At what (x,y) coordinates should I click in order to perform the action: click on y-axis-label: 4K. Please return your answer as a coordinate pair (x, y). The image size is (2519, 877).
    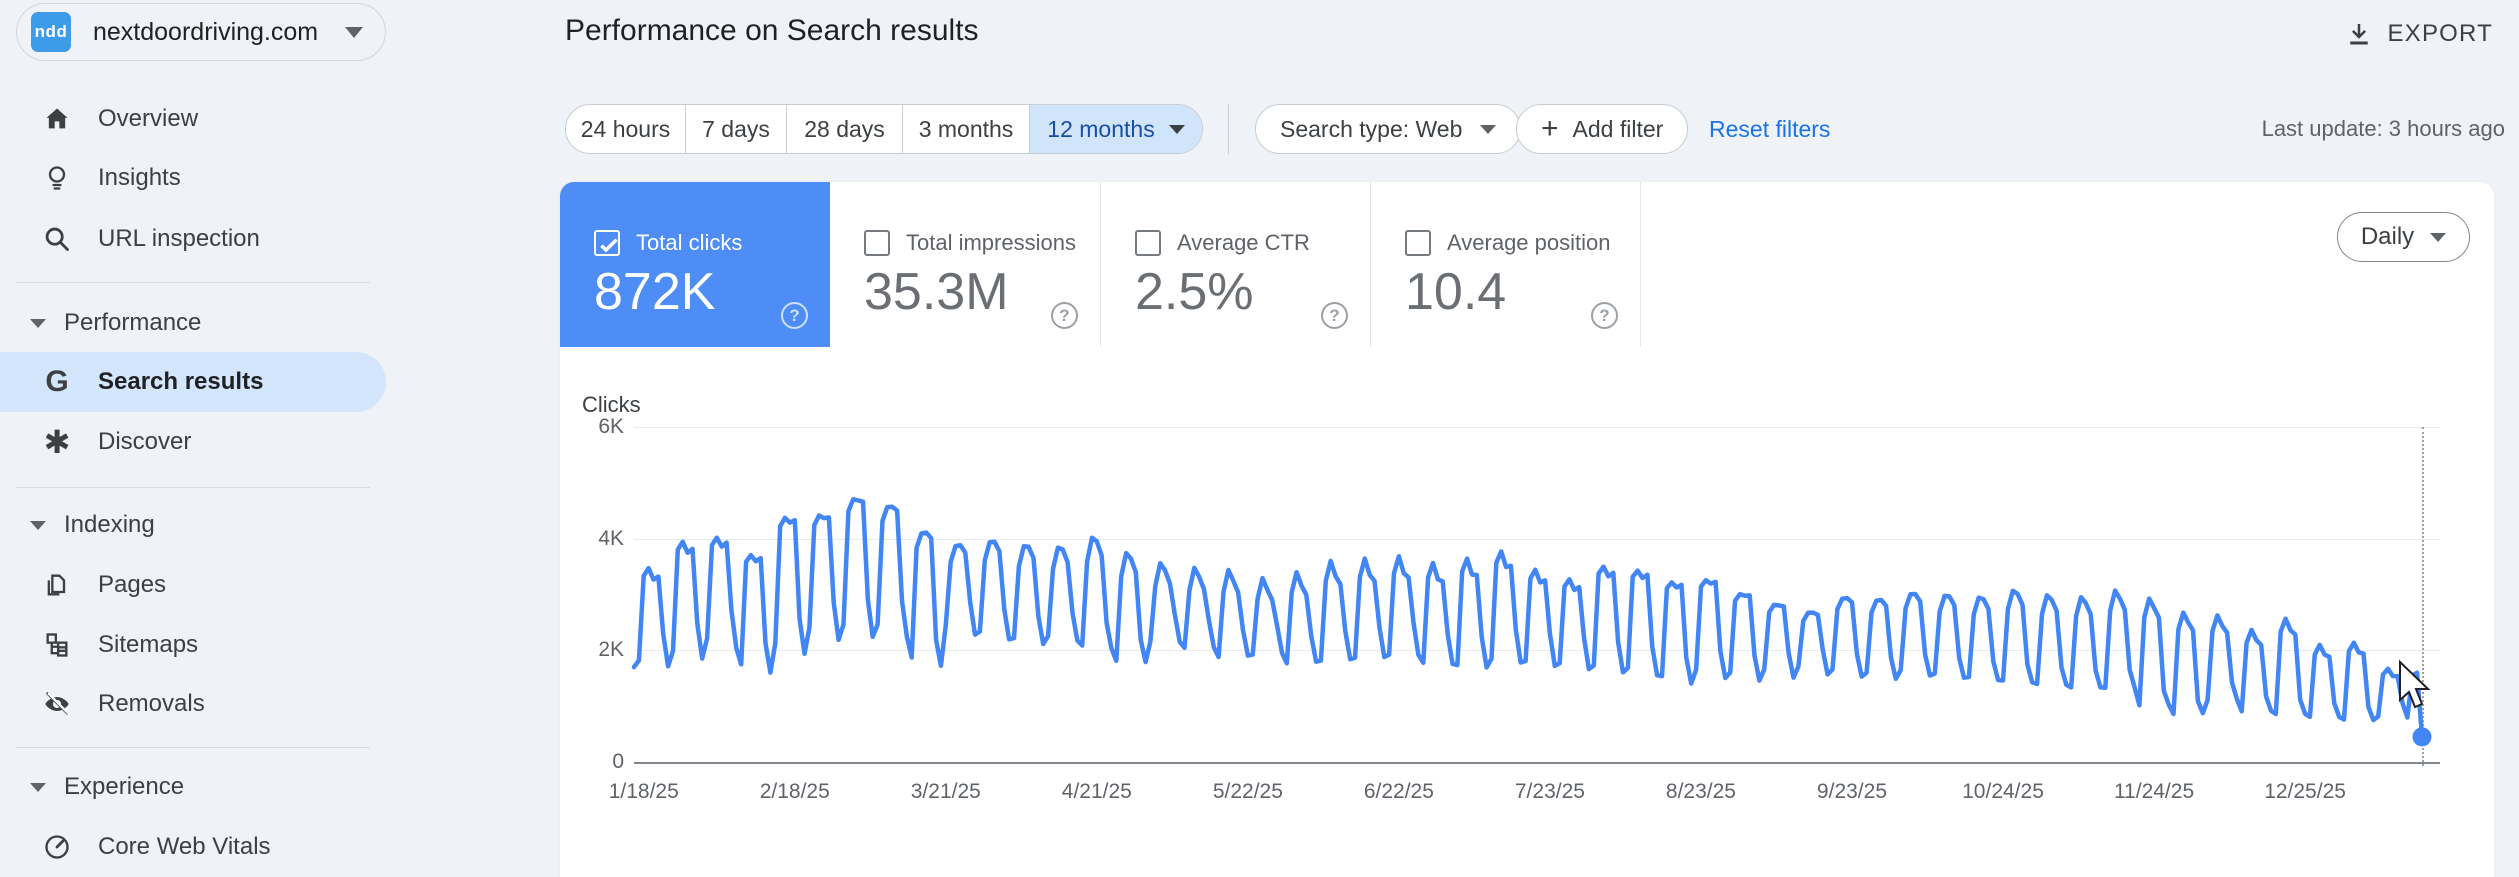
    Looking at the image, I should click on (611, 538).